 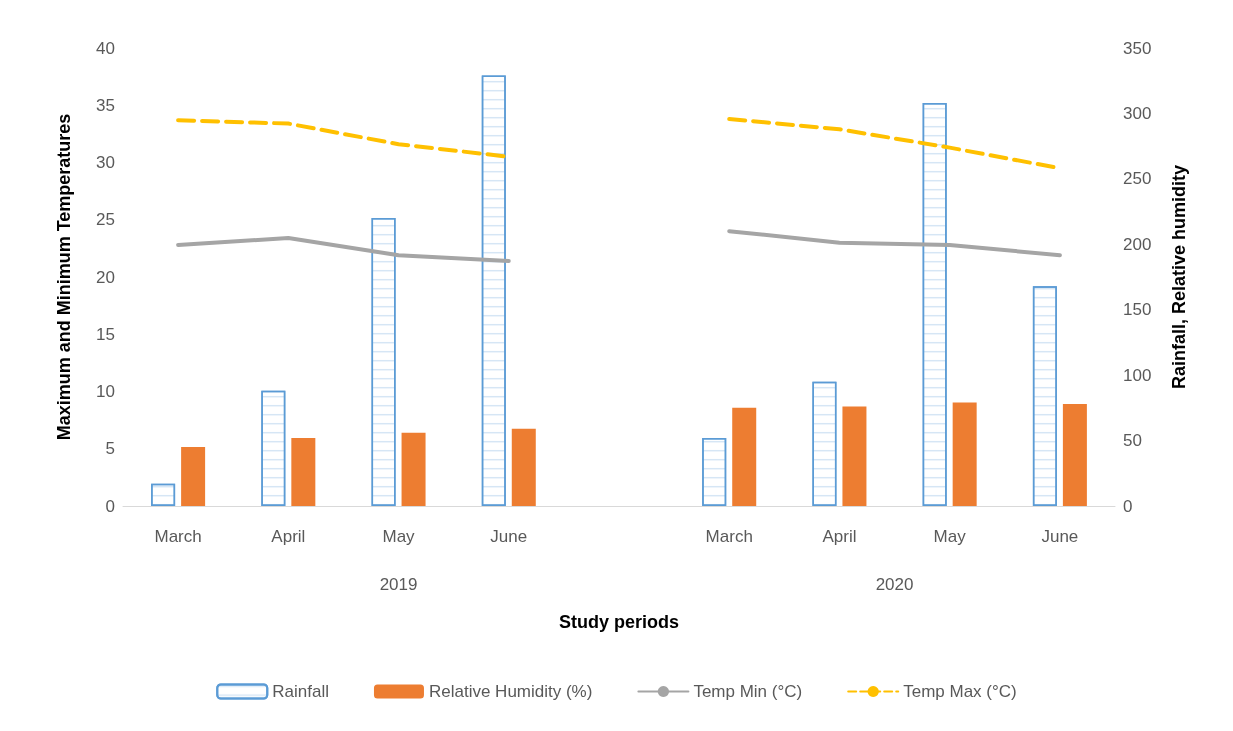 I want to click on y-tick-label: 0, so click(x=110, y=506).